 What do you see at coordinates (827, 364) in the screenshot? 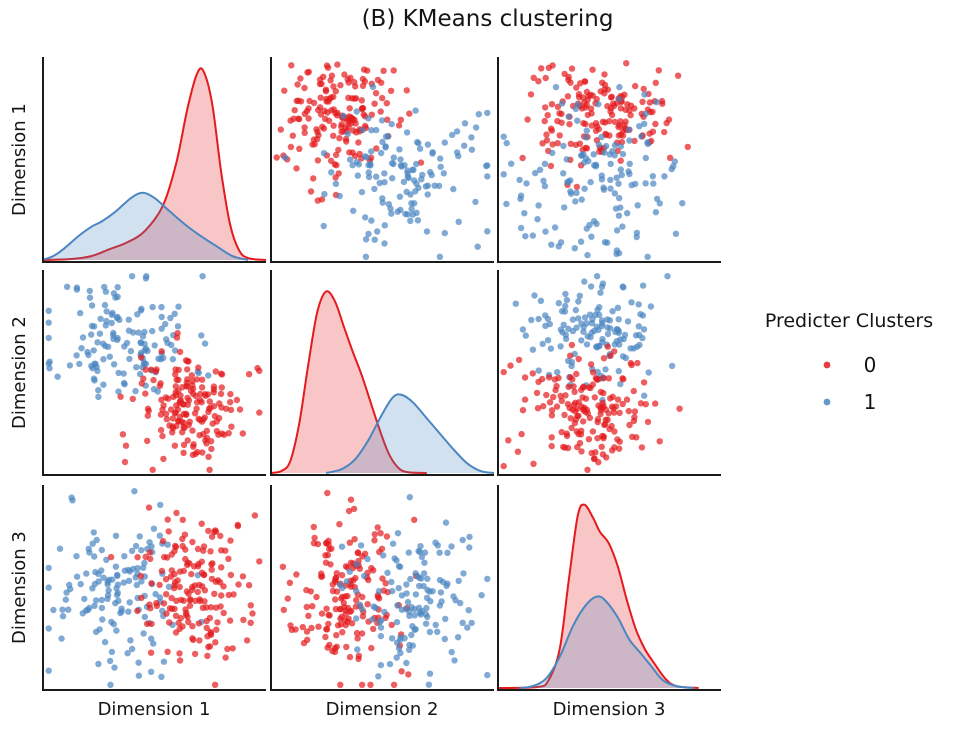
I see `cluster-0-dot-icon` at bounding box center [827, 364].